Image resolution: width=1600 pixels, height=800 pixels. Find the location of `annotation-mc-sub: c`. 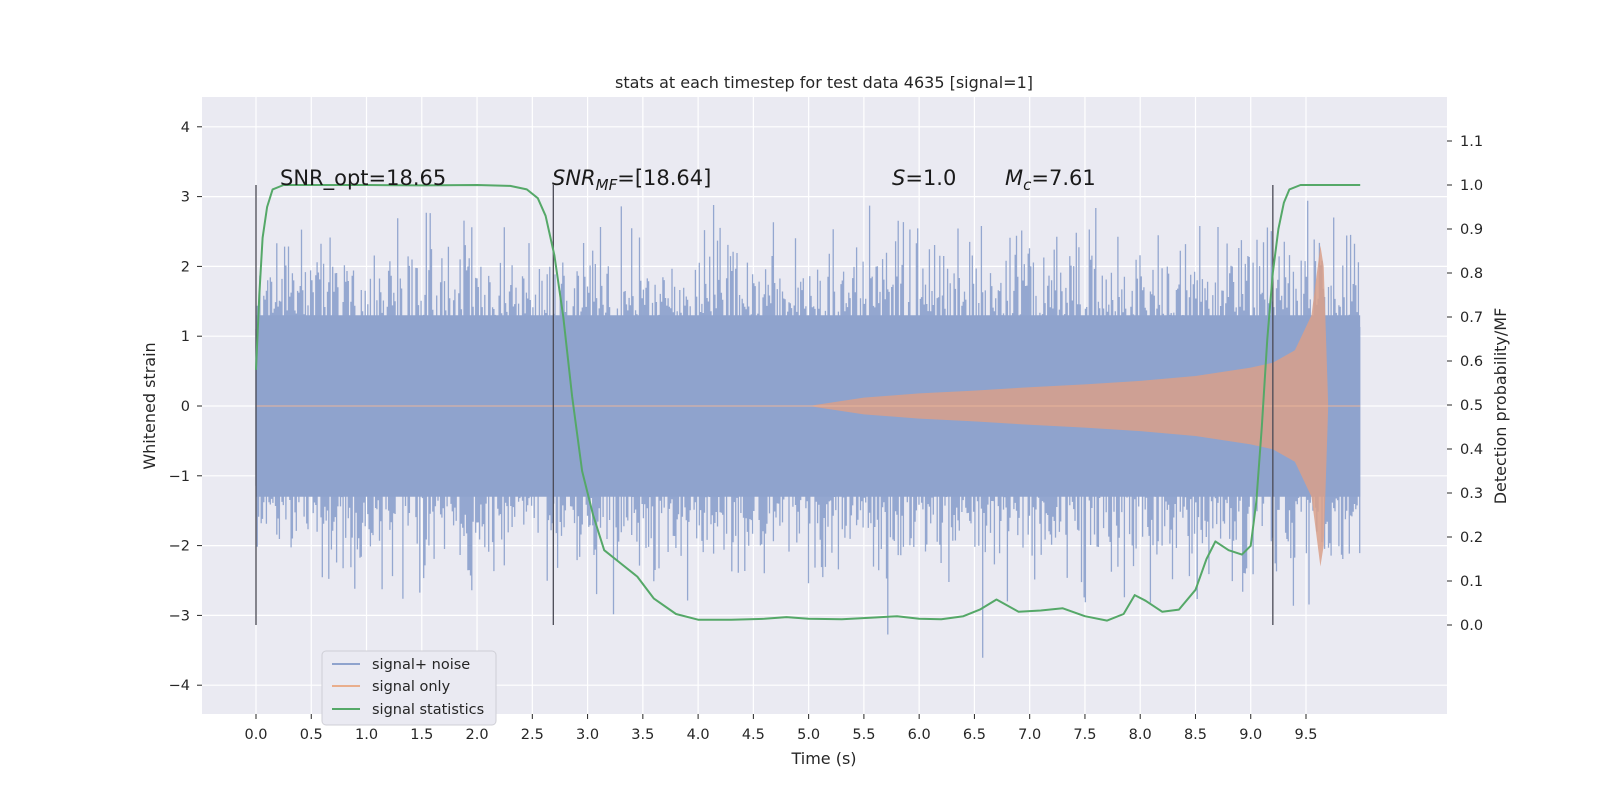

annotation-mc-sub: c is located at coordinates (1027, 185).